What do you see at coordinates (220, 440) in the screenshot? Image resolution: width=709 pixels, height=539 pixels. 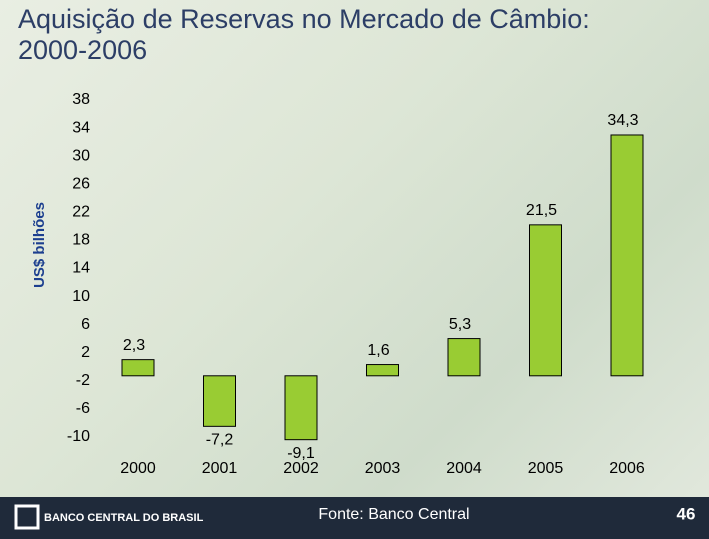 I see `value-label: -7,2` at bounding box center [220, 440].